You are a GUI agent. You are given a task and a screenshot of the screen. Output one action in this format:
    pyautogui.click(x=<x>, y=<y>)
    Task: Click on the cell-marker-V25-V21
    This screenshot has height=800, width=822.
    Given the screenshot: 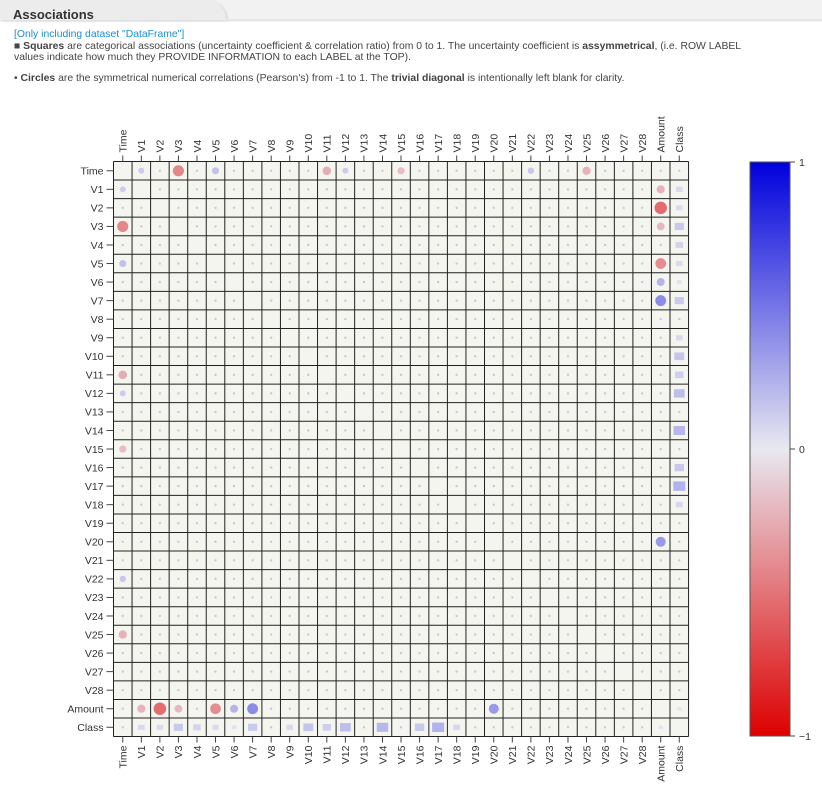 What is the action you would take?
    pyautogui.click(x=512, y=634)
    